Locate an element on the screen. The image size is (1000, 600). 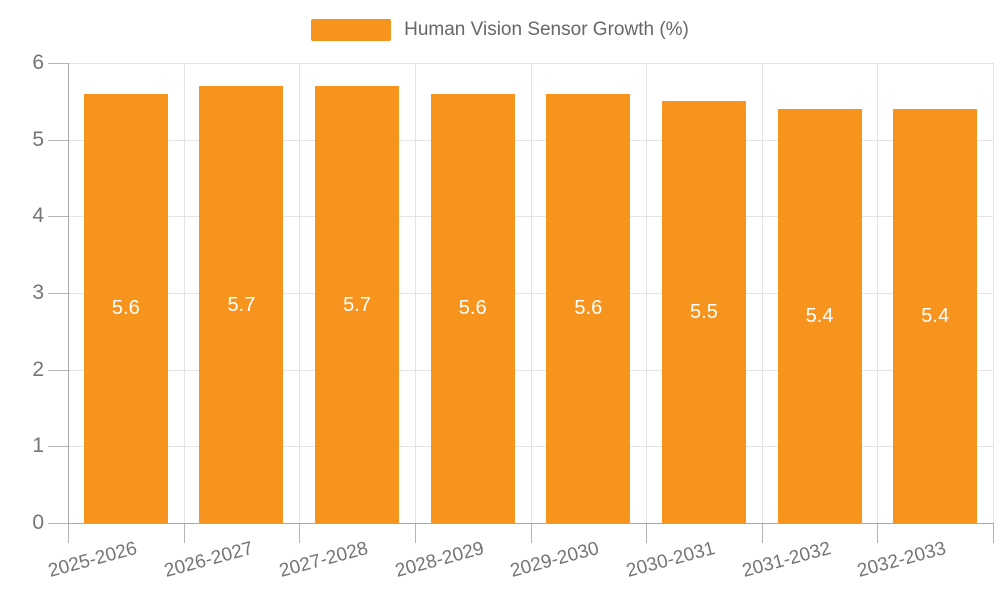
legend: Human Vision Sensor Growth (%) is located at coordinates (500, 30).